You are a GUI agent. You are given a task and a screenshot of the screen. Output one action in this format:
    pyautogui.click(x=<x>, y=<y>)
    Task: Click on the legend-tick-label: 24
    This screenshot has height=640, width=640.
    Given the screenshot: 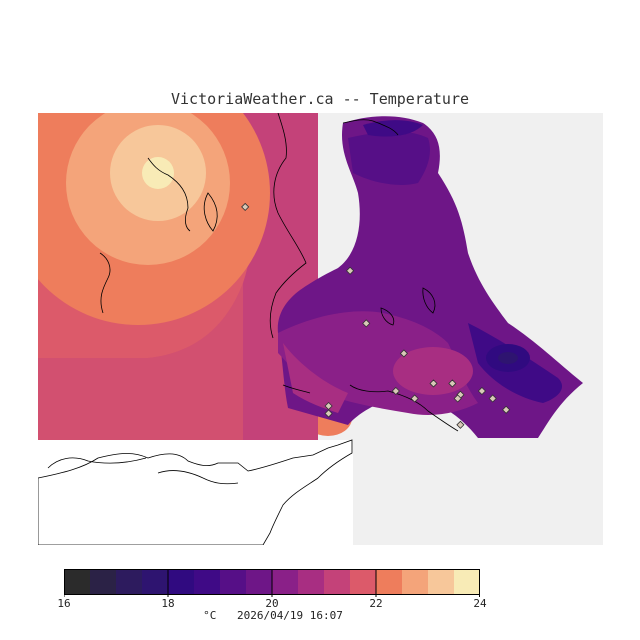 What is the action you would take?
    pyautogui.click(x=480, y=603)
    